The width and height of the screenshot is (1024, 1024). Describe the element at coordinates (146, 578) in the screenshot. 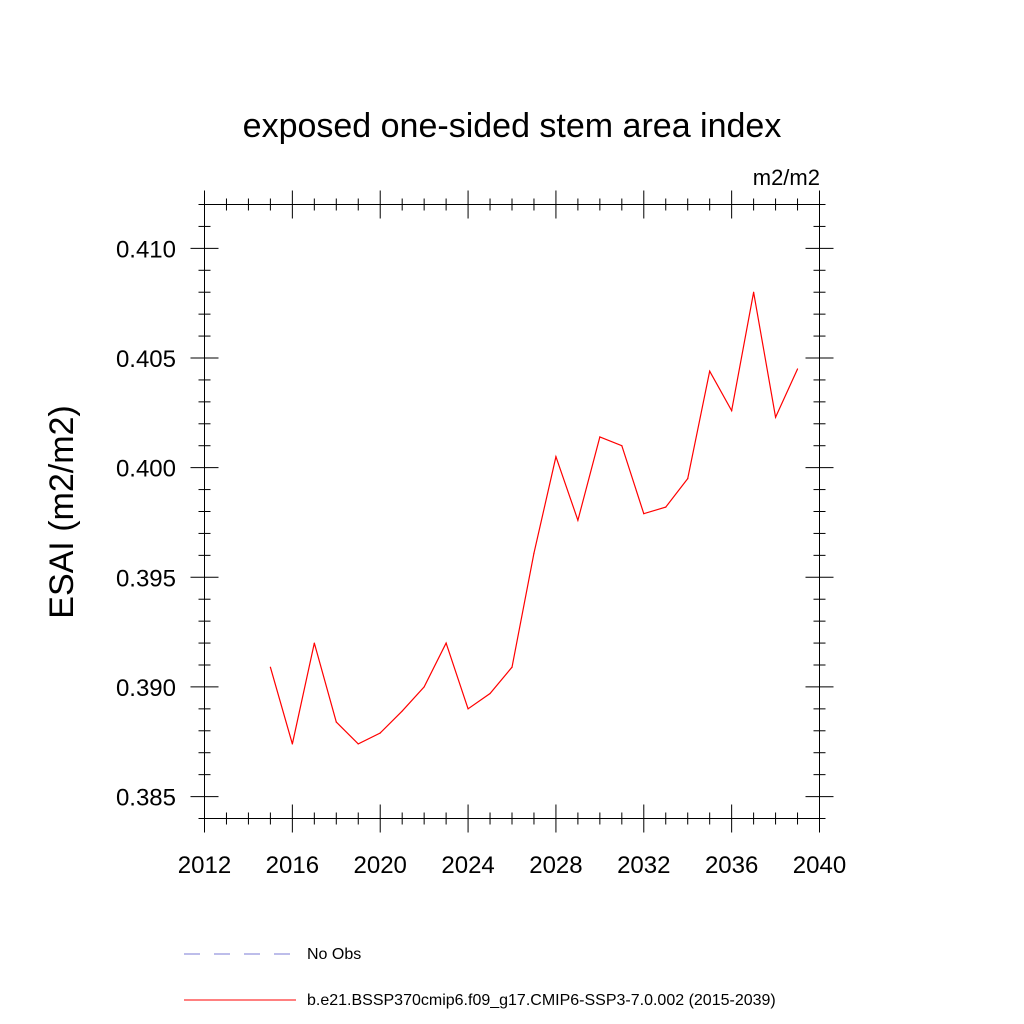

I see `y-tick-label: 0.395` at that location.